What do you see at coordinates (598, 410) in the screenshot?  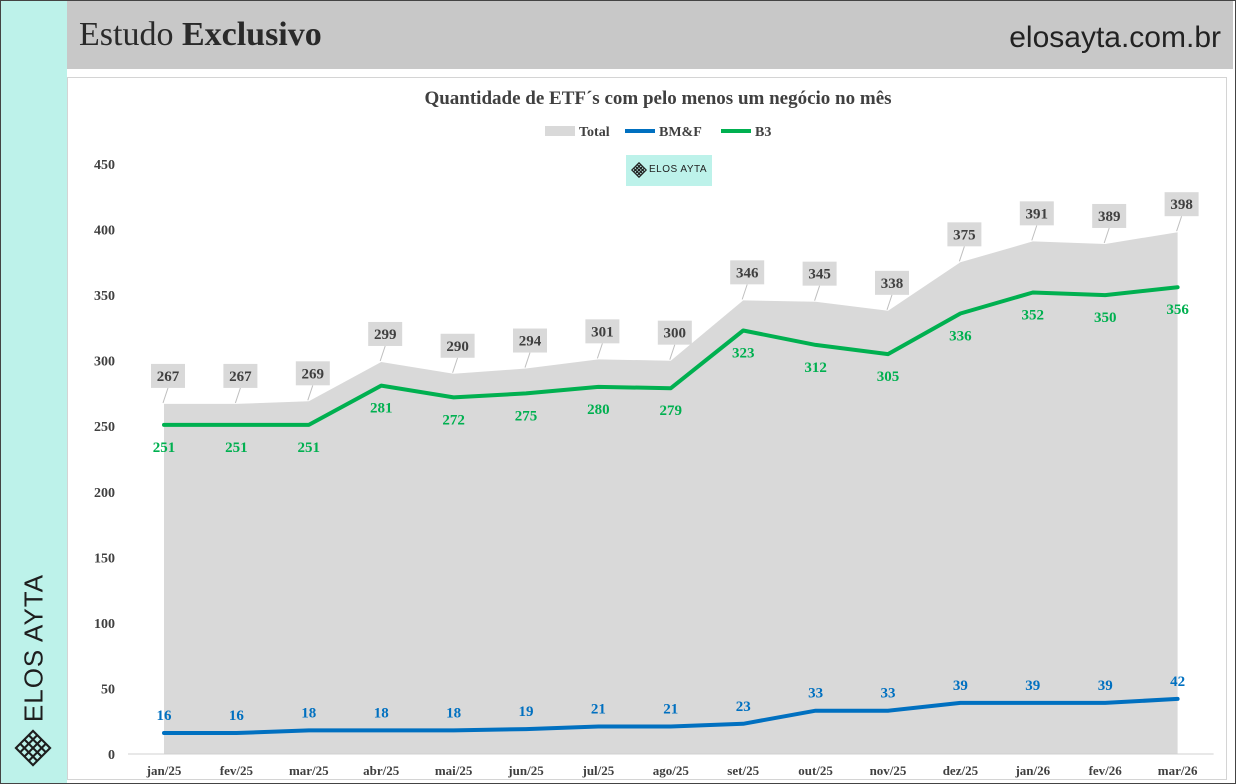 I see `b3-data-label: 280` at bounding box center [598, 410].